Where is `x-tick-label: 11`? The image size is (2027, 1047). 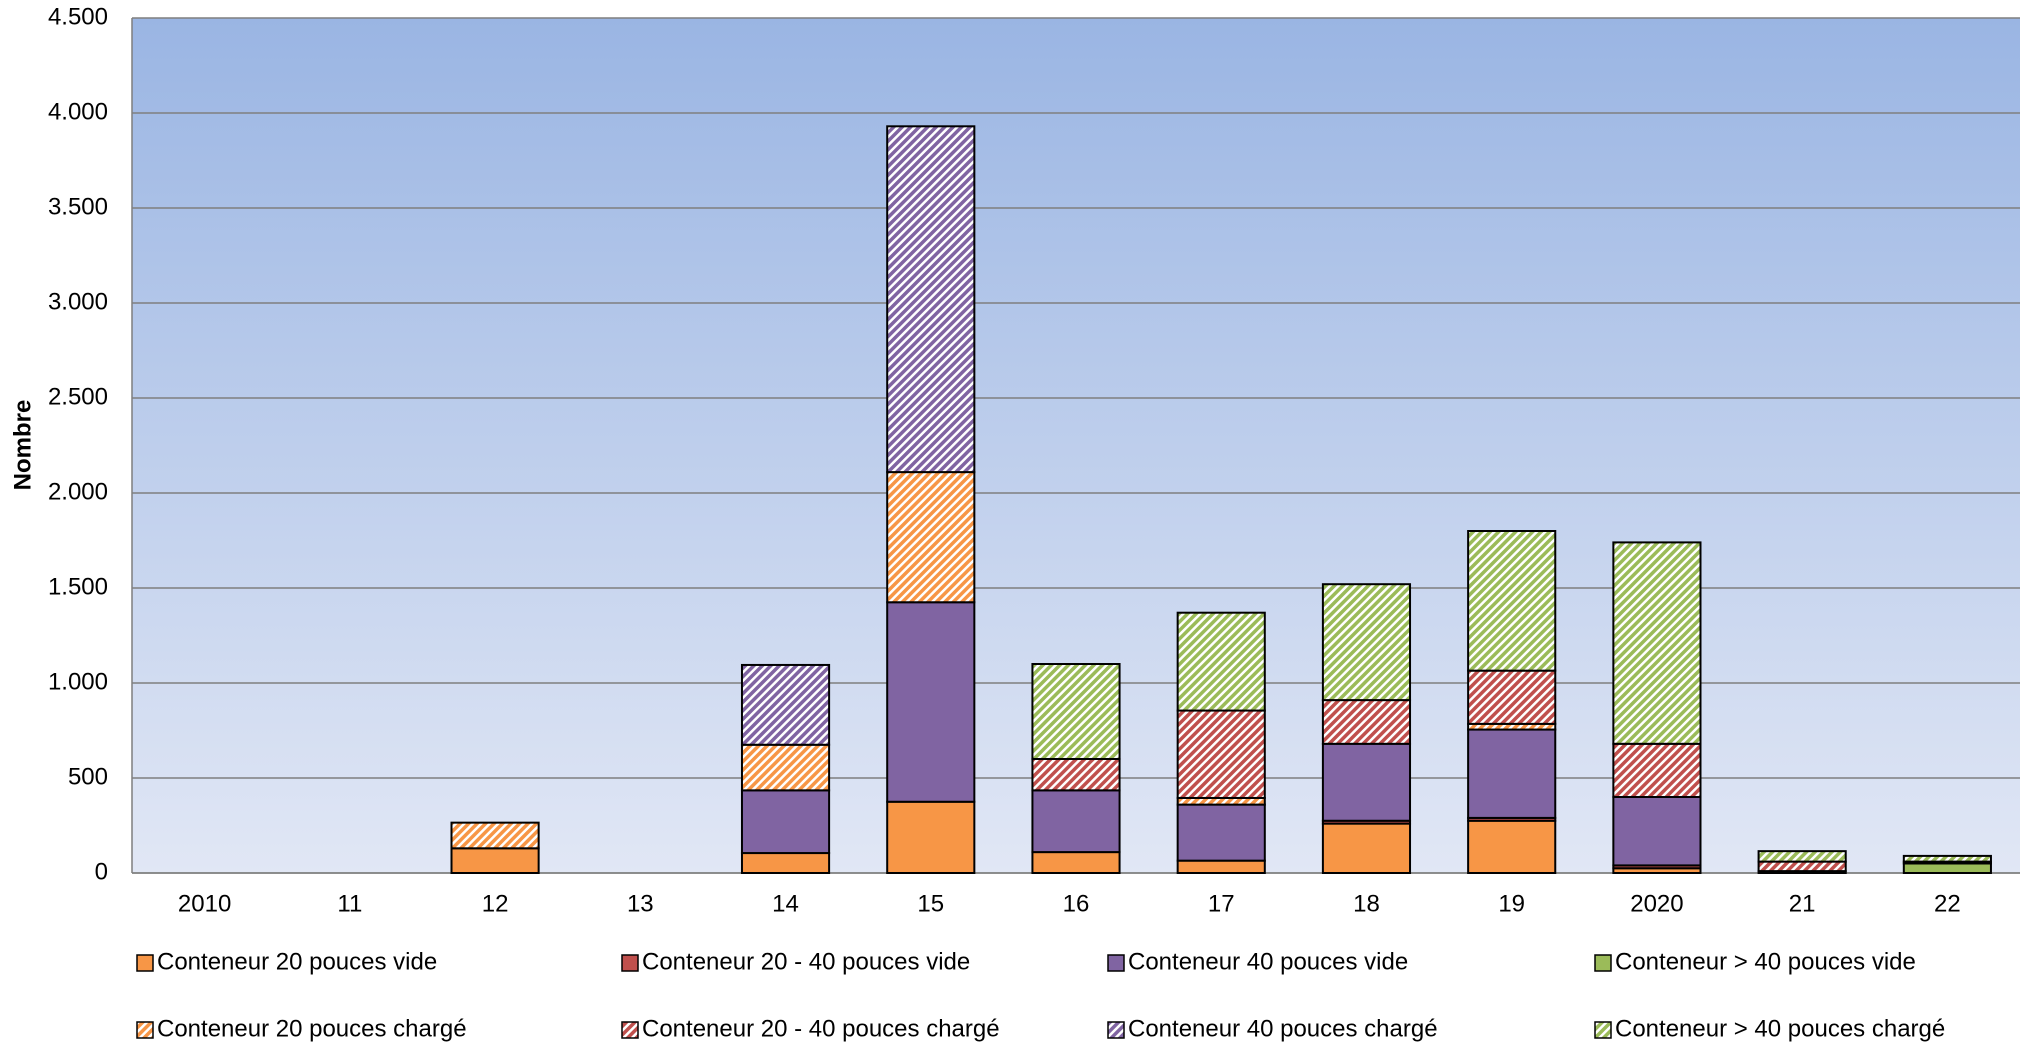
x-tick-label: 11 is located at coordinates (349, 903).